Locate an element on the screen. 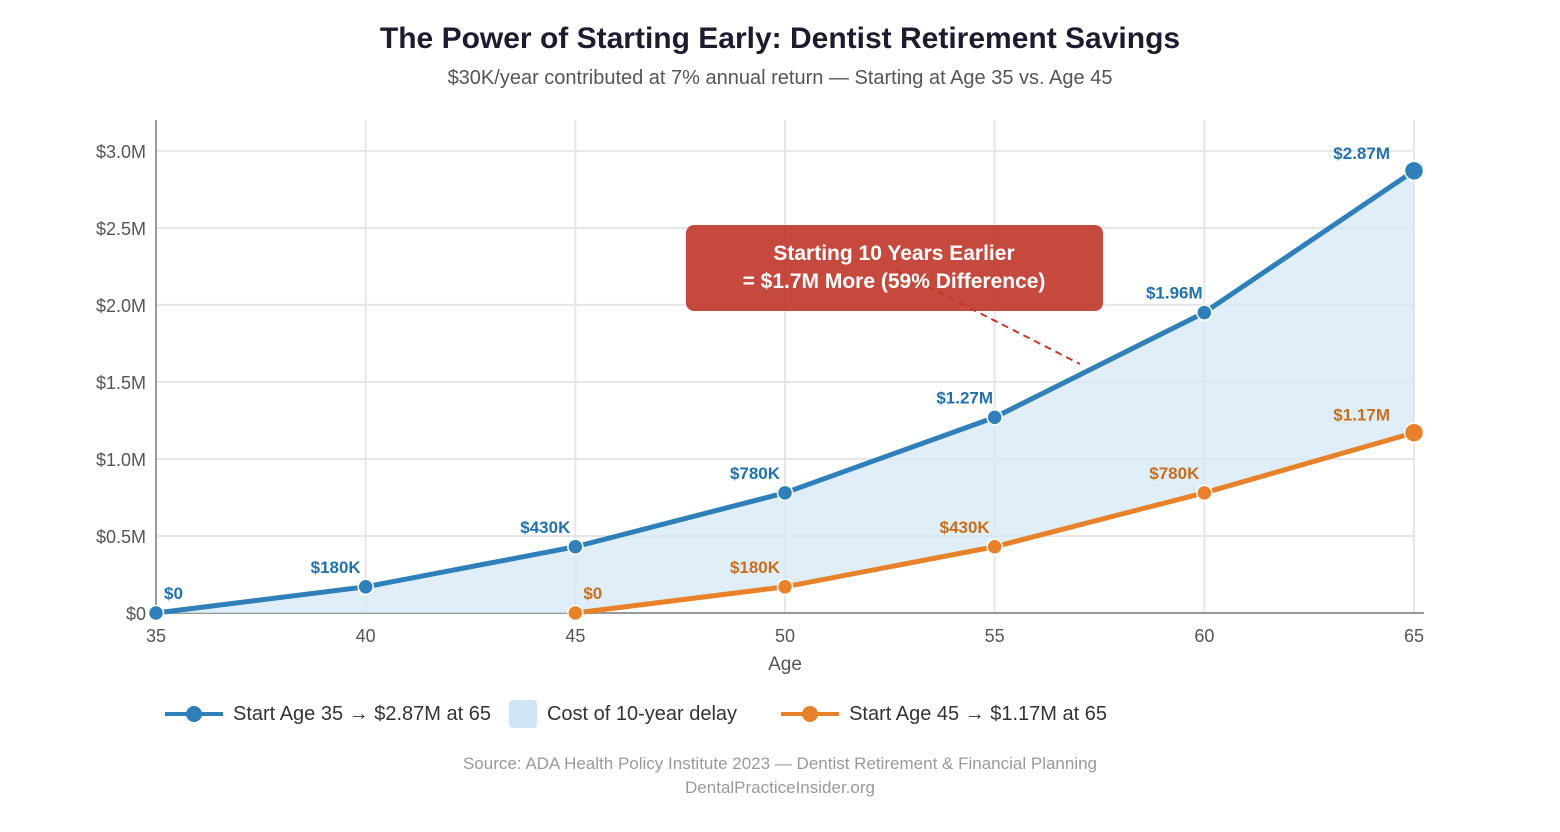  x-tick-label: 55 is located at coordinates (995, 636).